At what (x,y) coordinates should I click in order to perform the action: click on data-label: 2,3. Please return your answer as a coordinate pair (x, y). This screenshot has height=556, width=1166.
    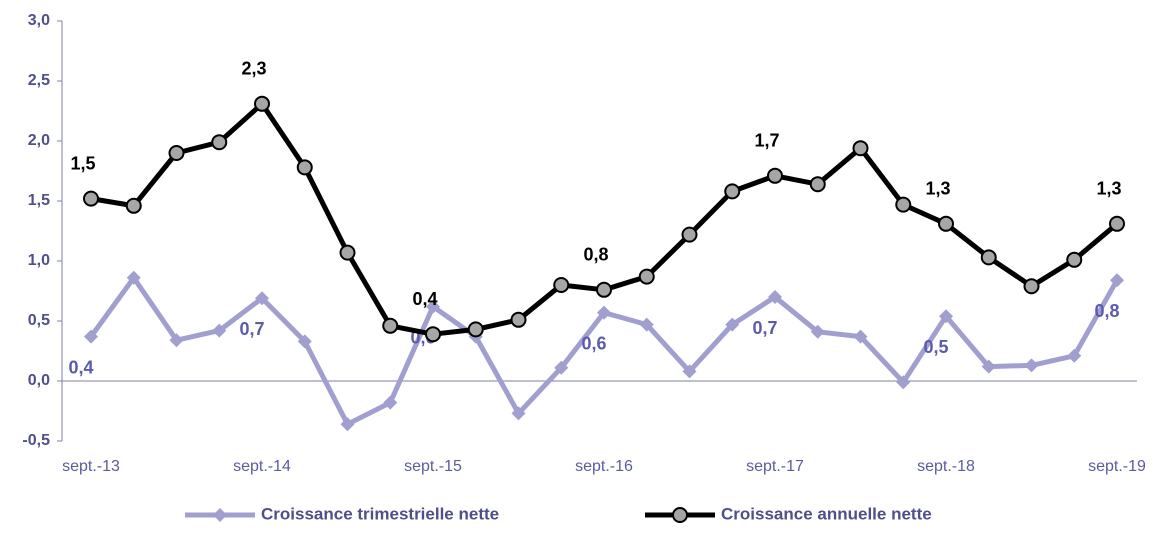
    Looking at the image, I should click on (253, 69).